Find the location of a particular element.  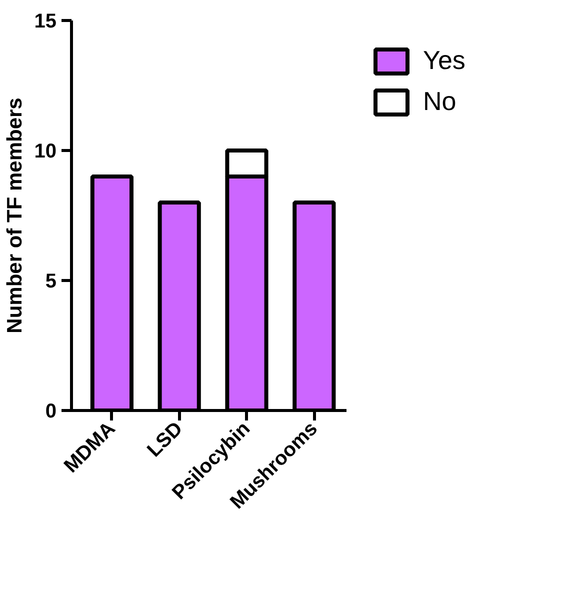

y-tick-label: 5 is located at coordinates (50, 281).